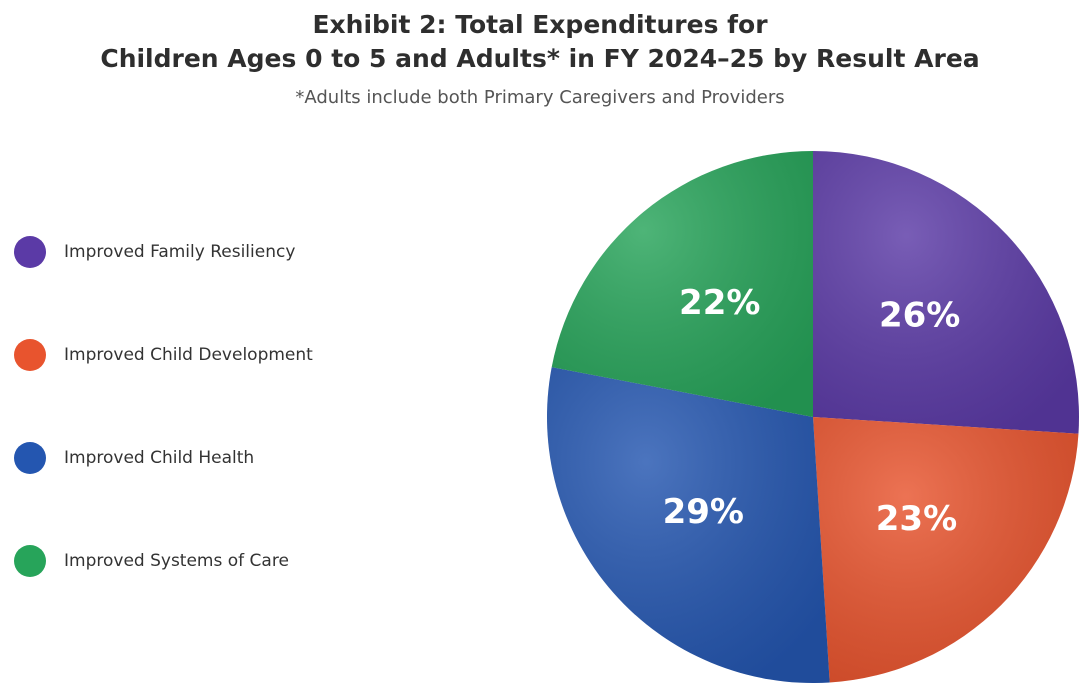  Describe the element at coordinates (188, 355) in the screenshot. I see `legend-label: Improved Child Development` at that location.